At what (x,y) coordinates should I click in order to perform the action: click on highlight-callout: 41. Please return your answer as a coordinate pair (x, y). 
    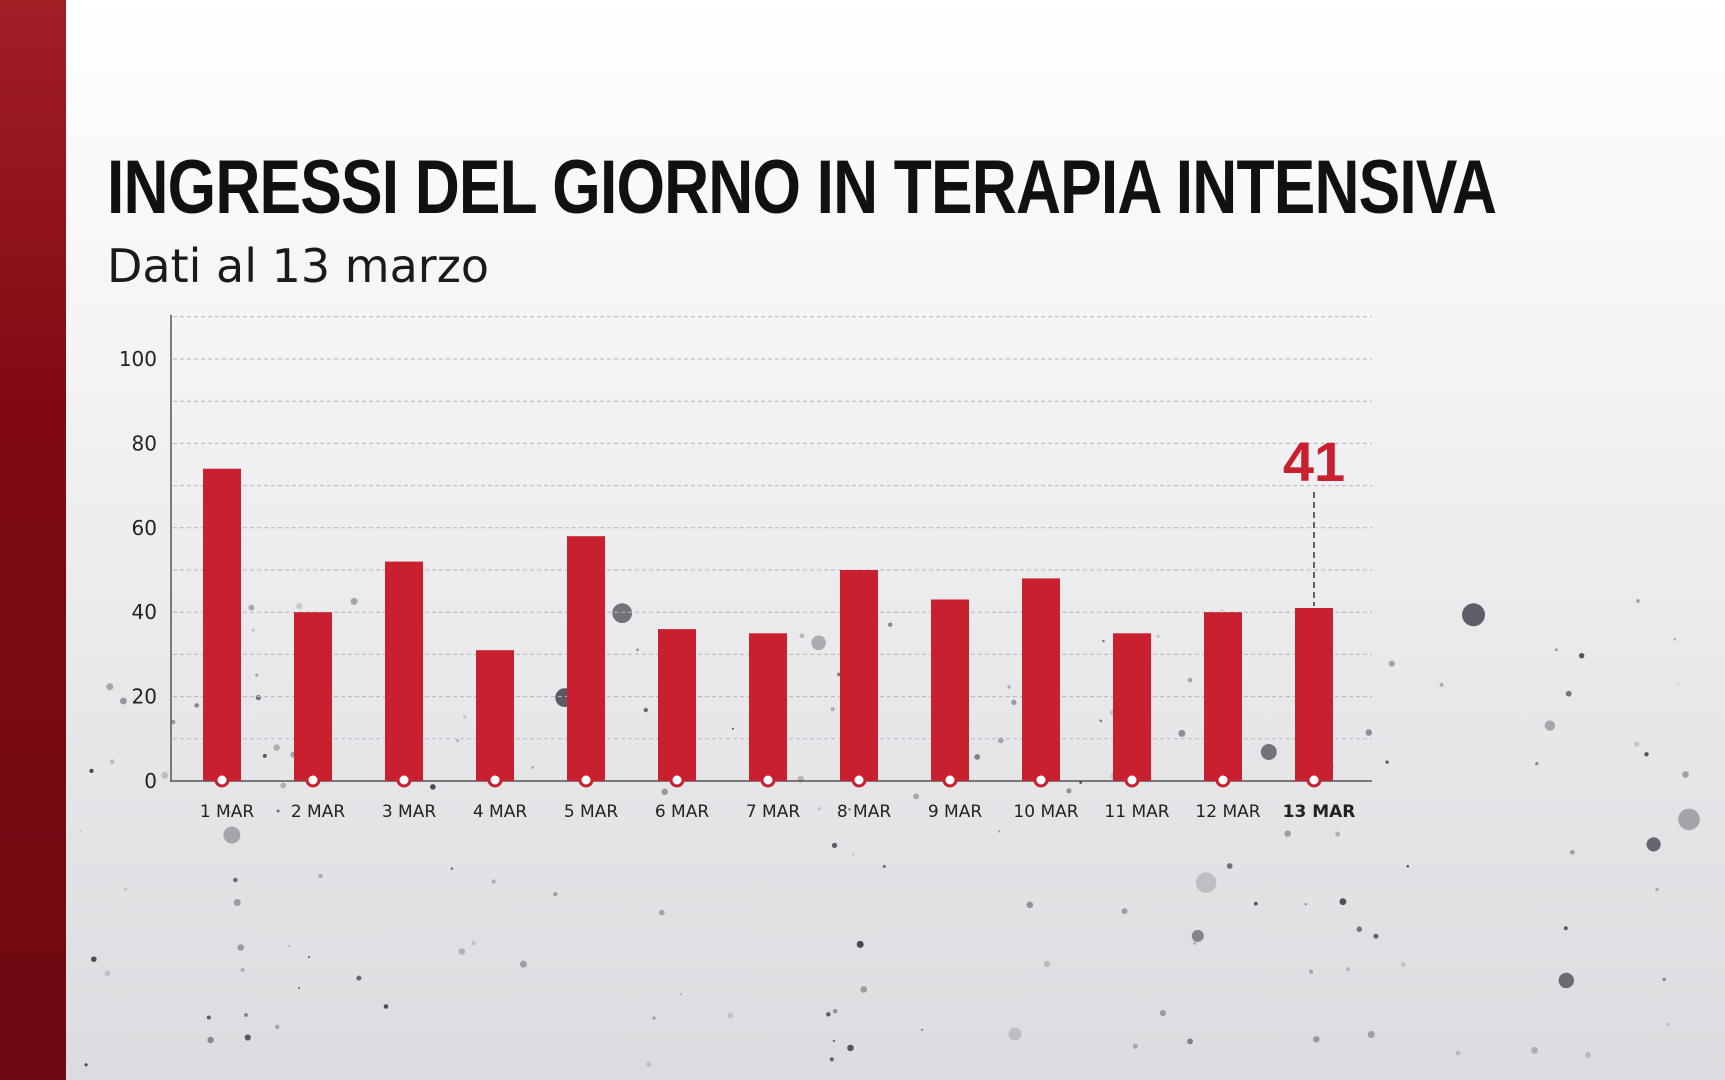
    Looking at the image, I should click on (1314, 518).